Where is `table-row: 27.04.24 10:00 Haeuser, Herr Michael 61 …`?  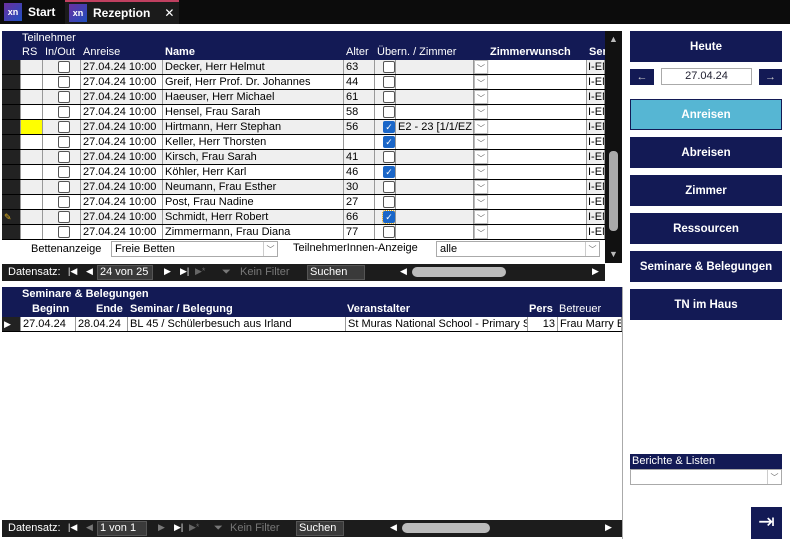 table-row: 27.04.24 10:00 Haeuser, Herr Michael 61 … is located at coordinates (303, 97).